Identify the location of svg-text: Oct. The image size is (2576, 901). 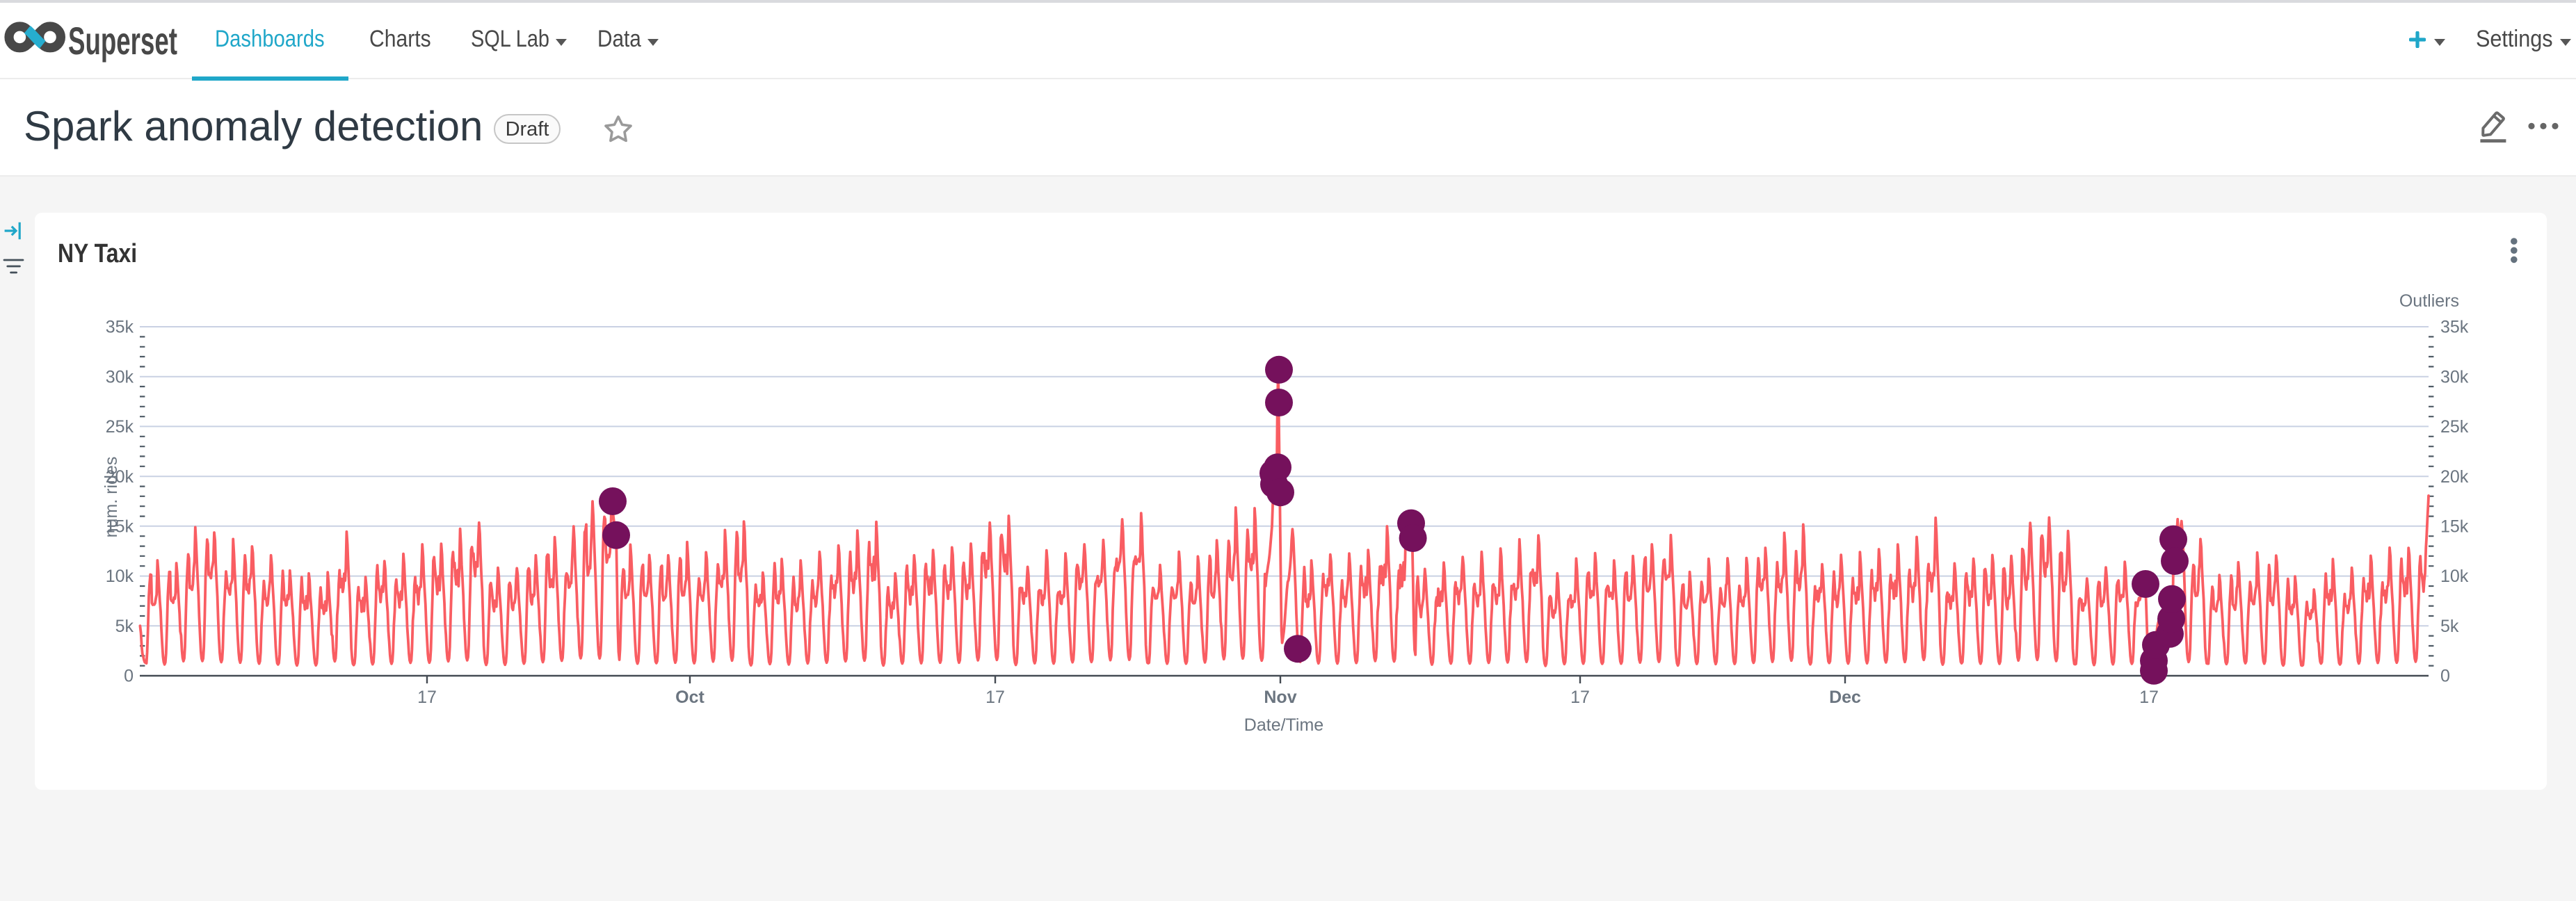
(690, 697).